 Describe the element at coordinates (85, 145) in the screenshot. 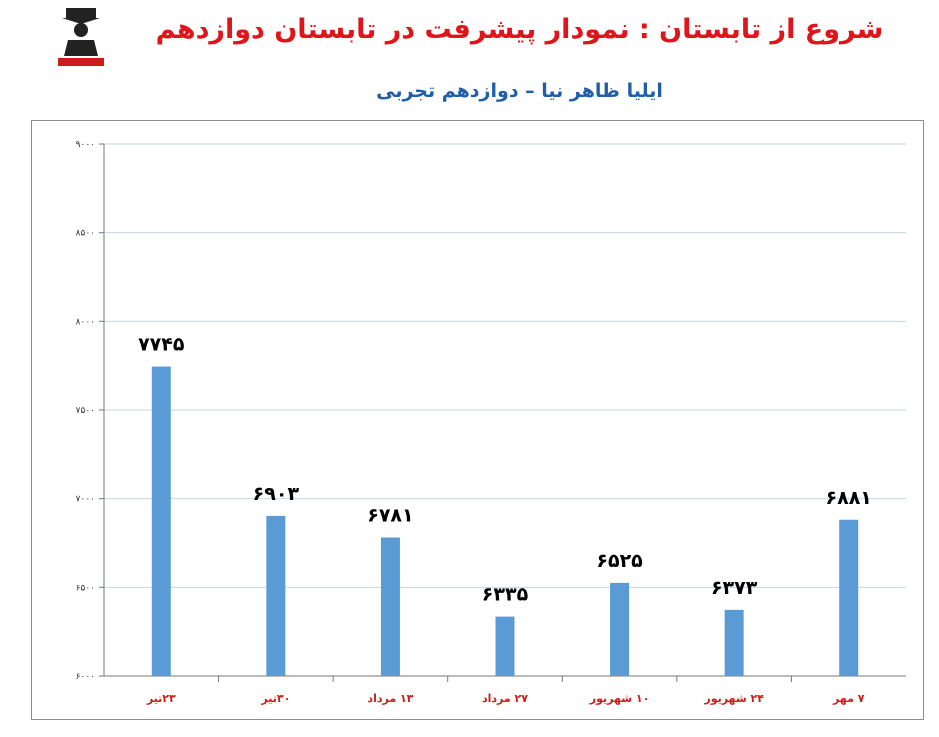

I see `y-tick-label: ۹۰۰۰` at that location.